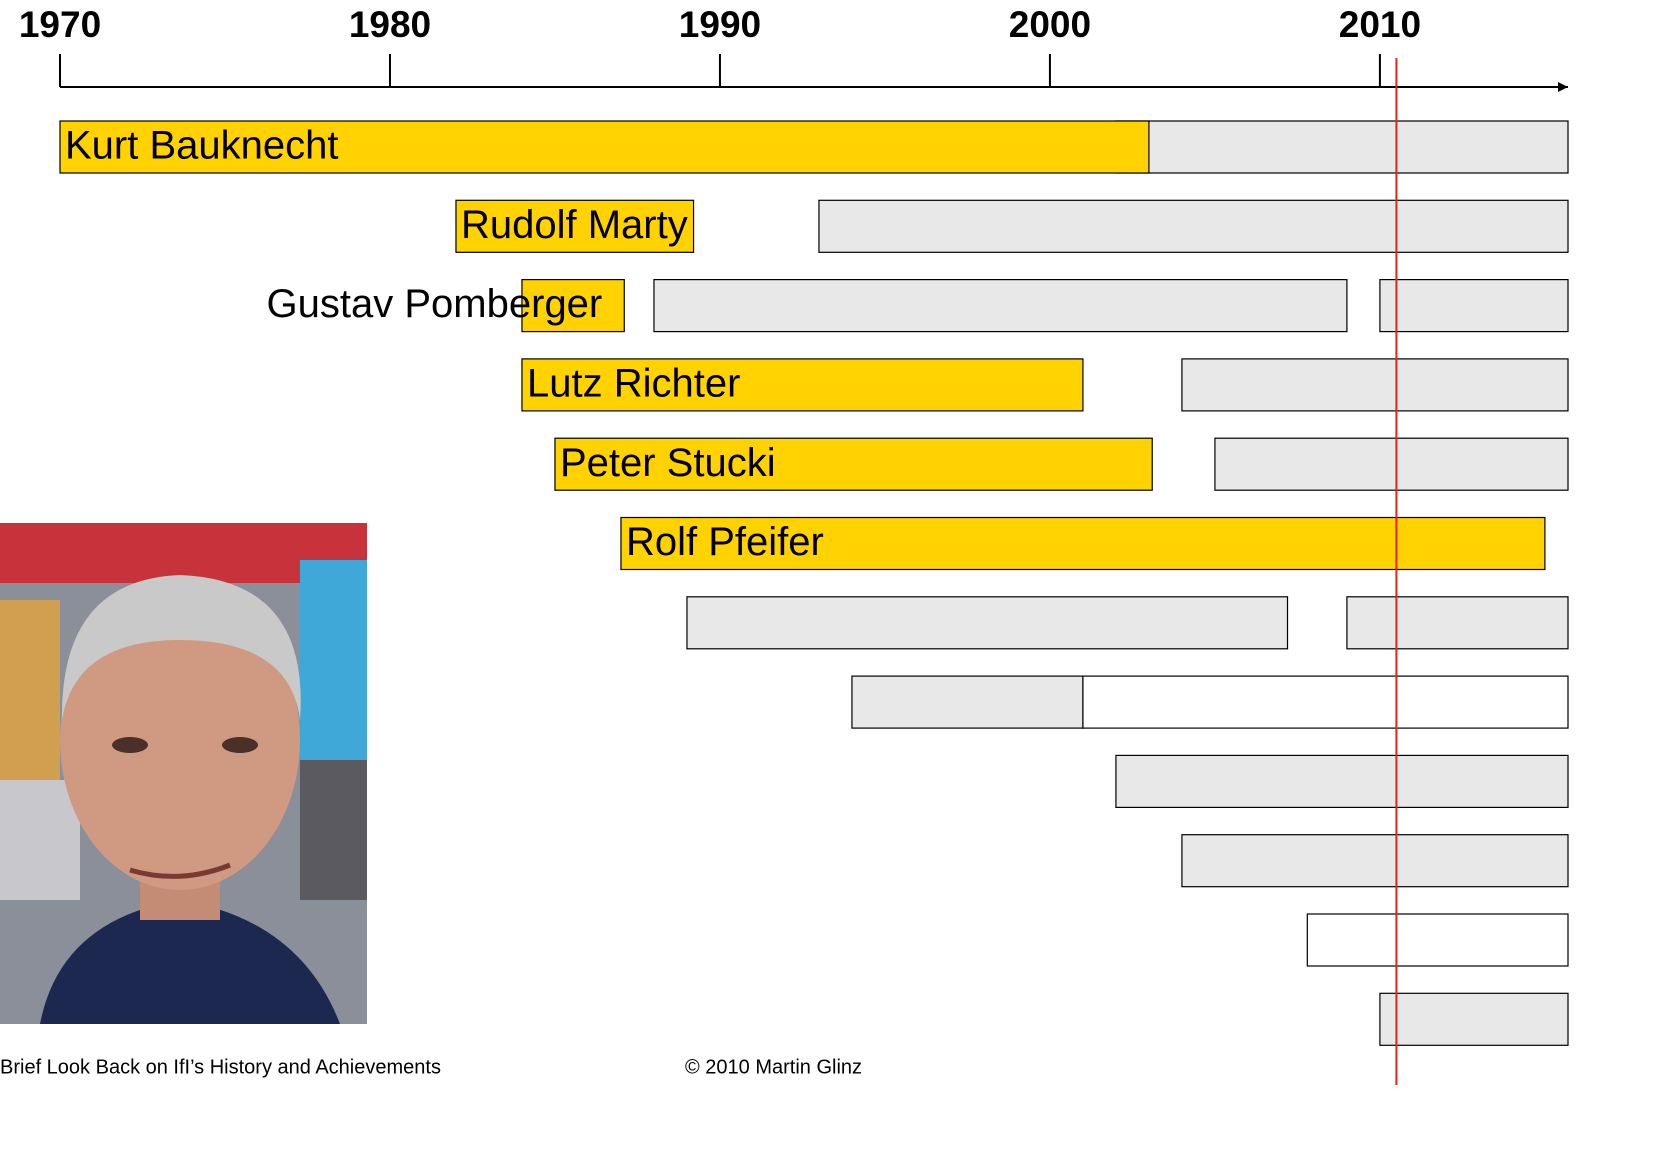 This screenshot has height=1161, width=1675. What do you see at coordinates (202, 146) in the screenshot?
I see `person-name: Kurt Bauknecht` at bounding box center [202, 146].